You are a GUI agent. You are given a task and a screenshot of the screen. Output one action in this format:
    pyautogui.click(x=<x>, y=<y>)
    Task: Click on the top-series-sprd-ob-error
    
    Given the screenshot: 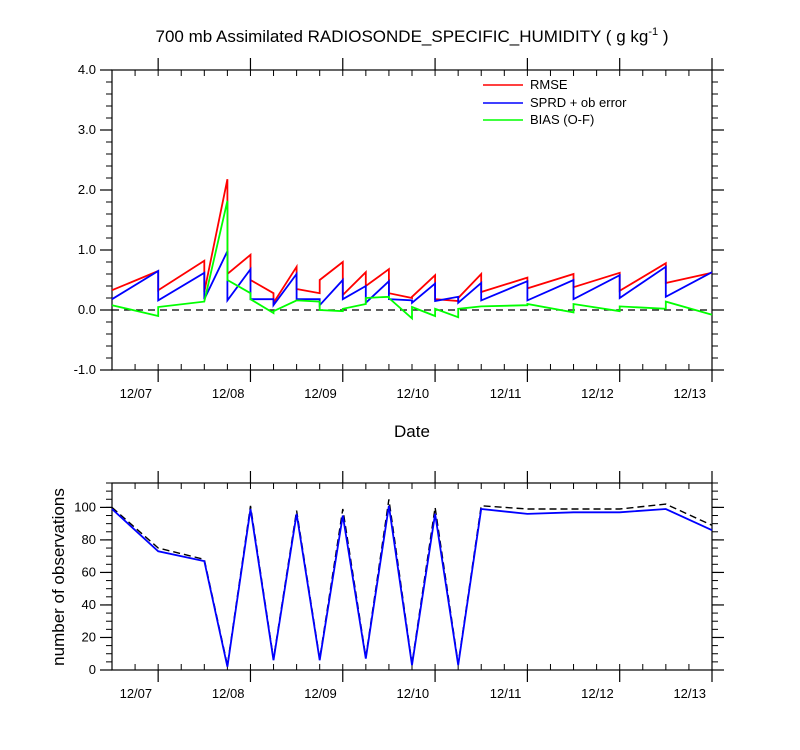 What is the action you would take?
    pyautogui.click(x=412, y=279)
    